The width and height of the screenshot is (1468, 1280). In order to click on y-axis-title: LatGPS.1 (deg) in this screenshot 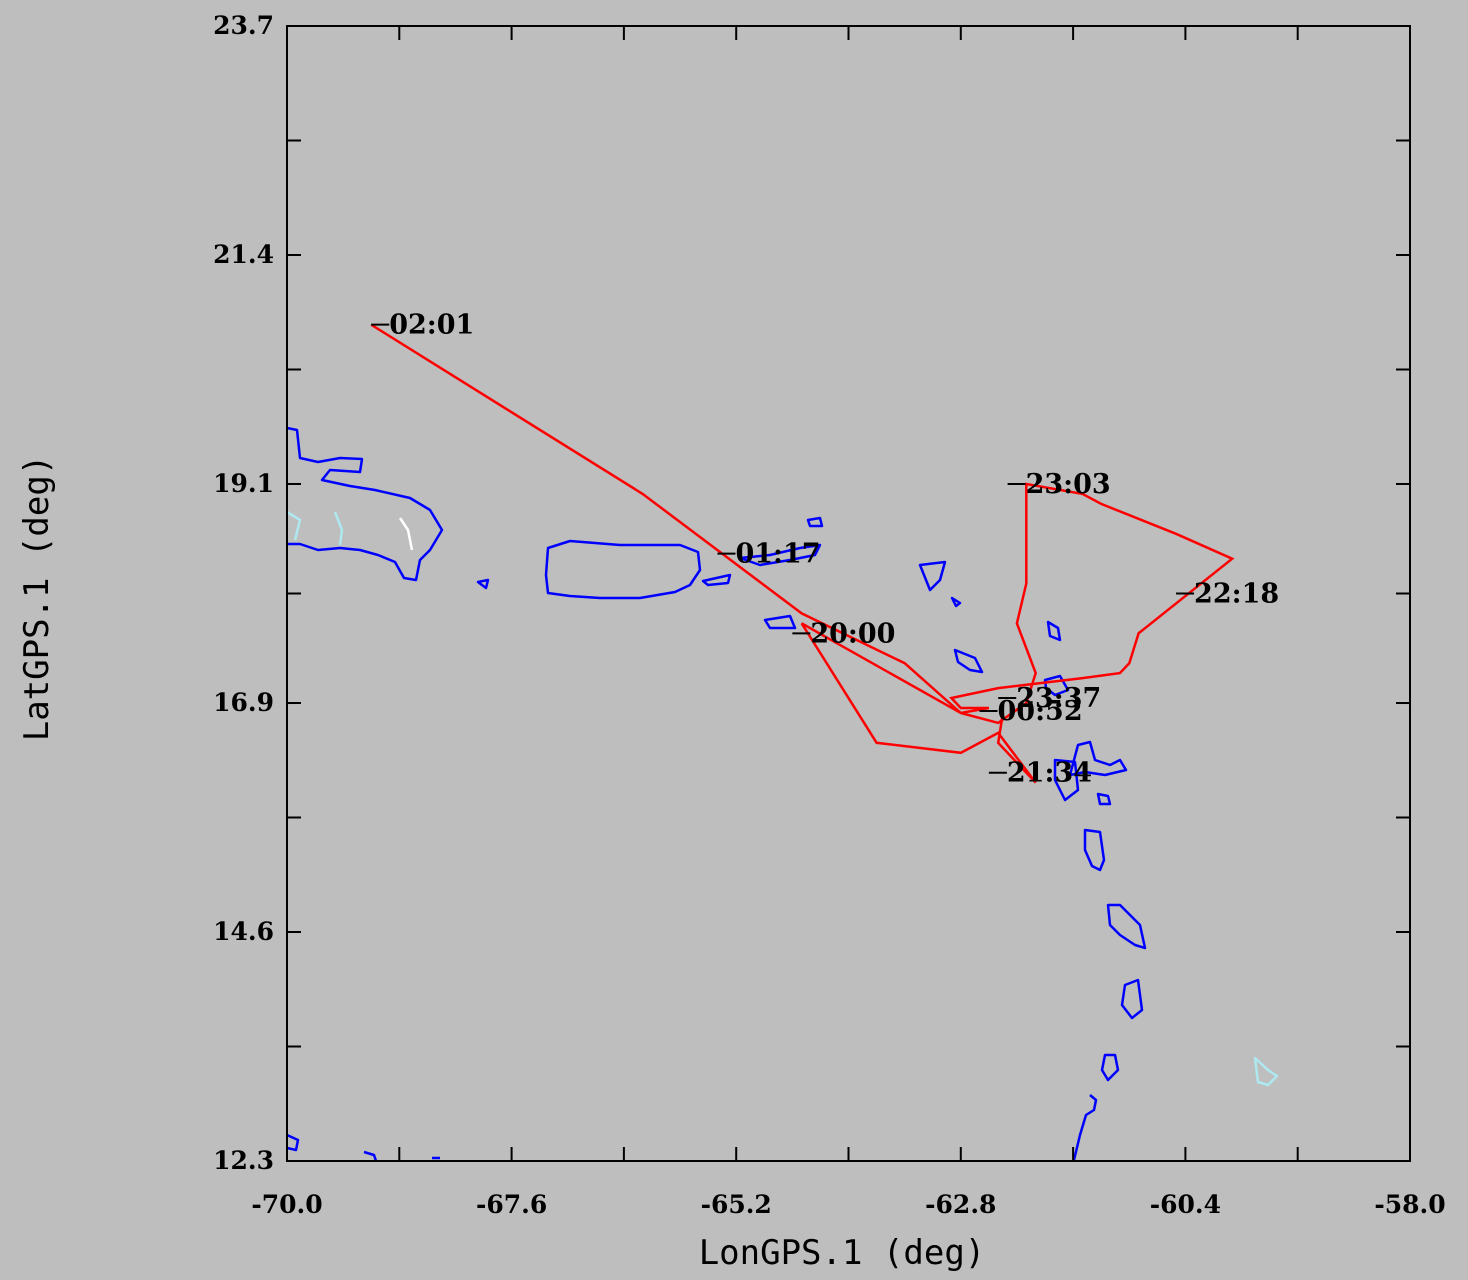, I will do `click(37, 598)`.